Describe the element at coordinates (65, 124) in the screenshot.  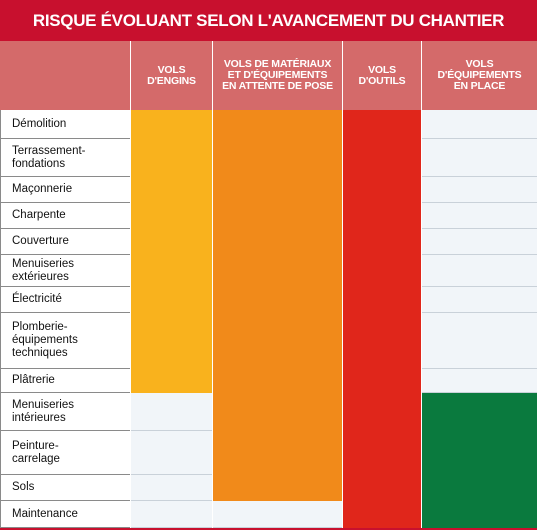
I see `row-label: Démolition` at that location.